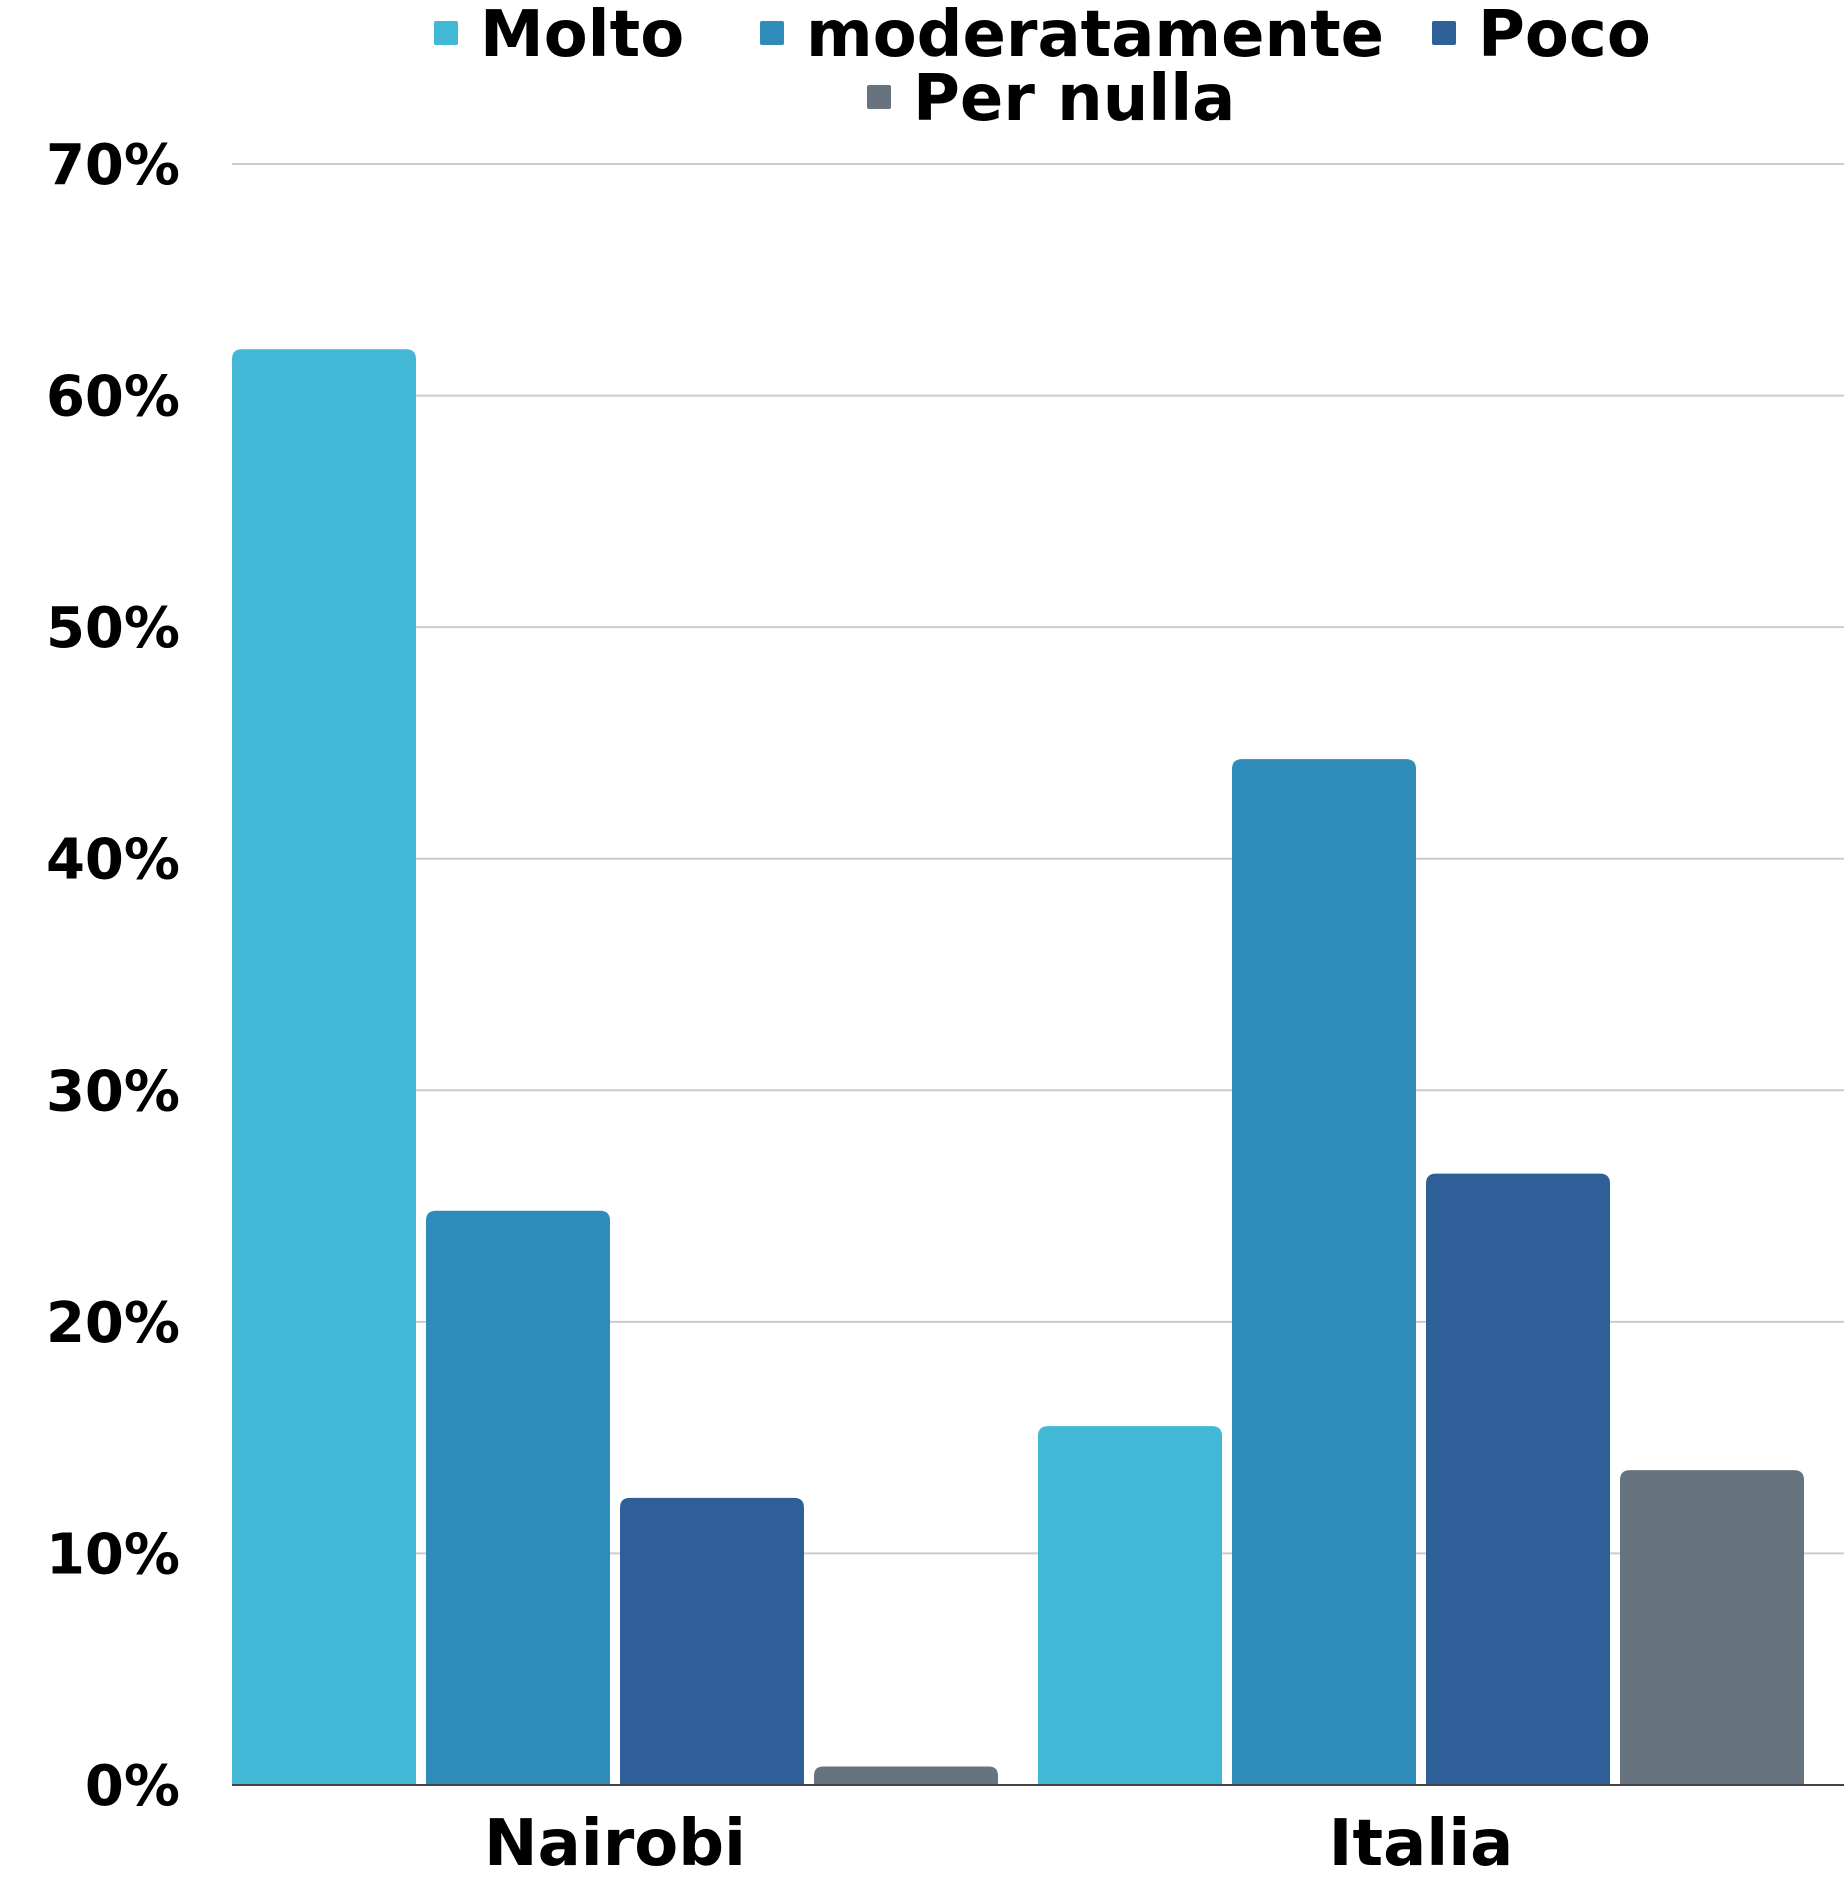 The height and width of the screenshot is (1884, 1844). I want to click on legend-item-moderatamente: moderatamente, so click(1072, 36).